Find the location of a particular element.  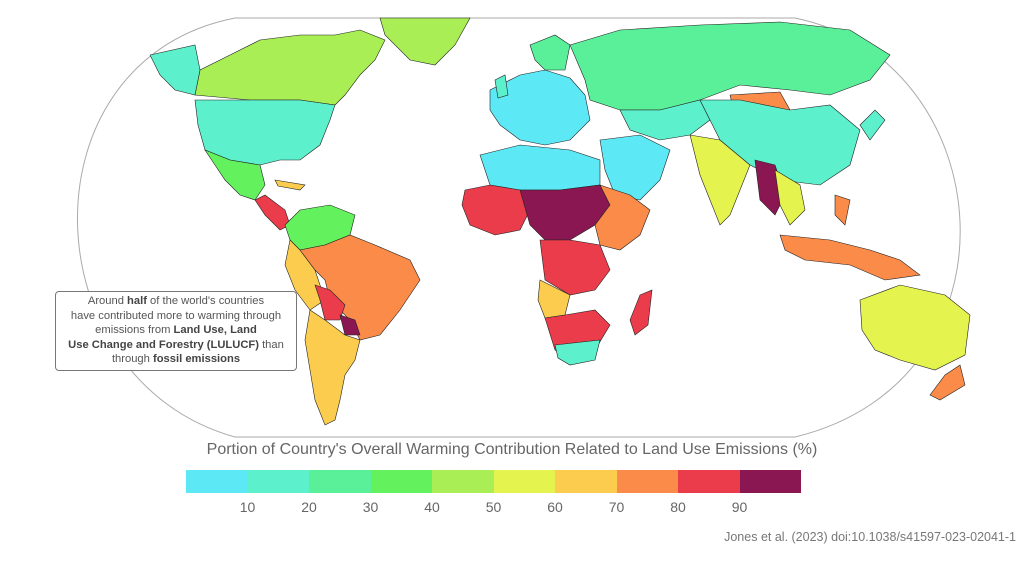

region-scandinavia is located at coordinates (550, 52).